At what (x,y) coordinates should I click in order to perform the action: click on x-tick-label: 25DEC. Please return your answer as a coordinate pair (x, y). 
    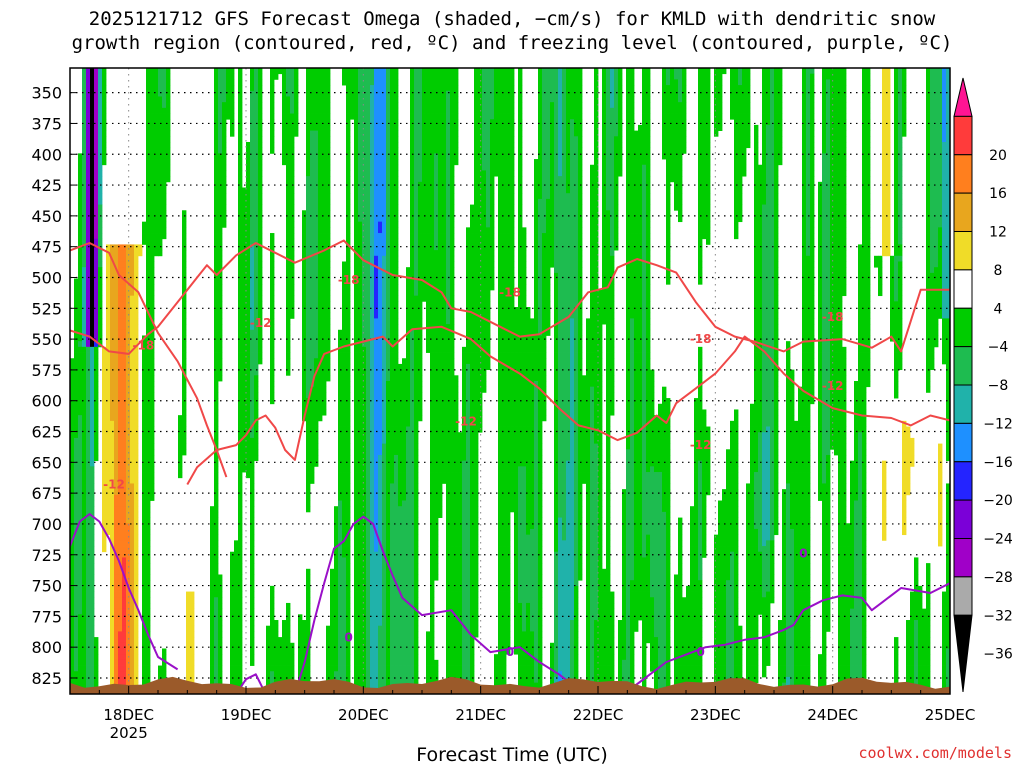
    Looking at the image, I should click on (950, 715).